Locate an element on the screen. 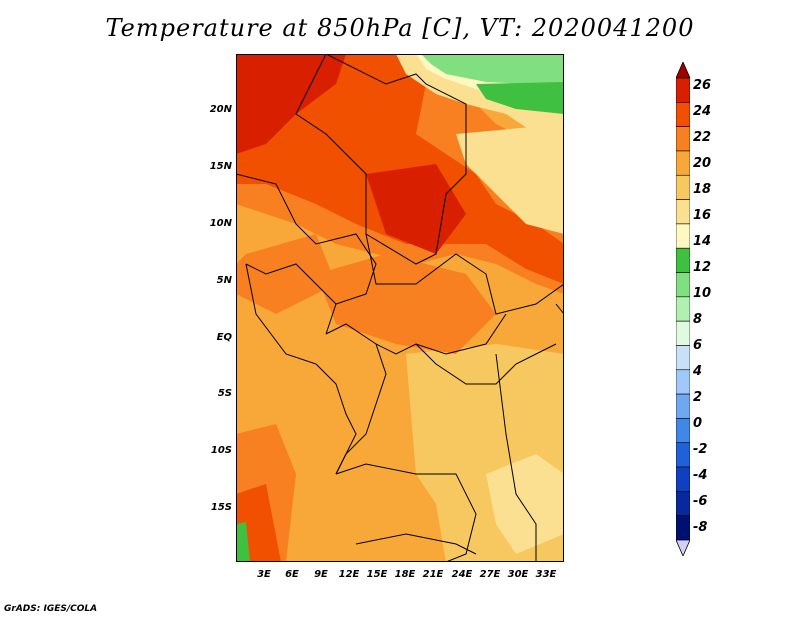 The image size is (800, 618). credit-text: GrADS: IGES/COLA is located at coordinates (51, 609).